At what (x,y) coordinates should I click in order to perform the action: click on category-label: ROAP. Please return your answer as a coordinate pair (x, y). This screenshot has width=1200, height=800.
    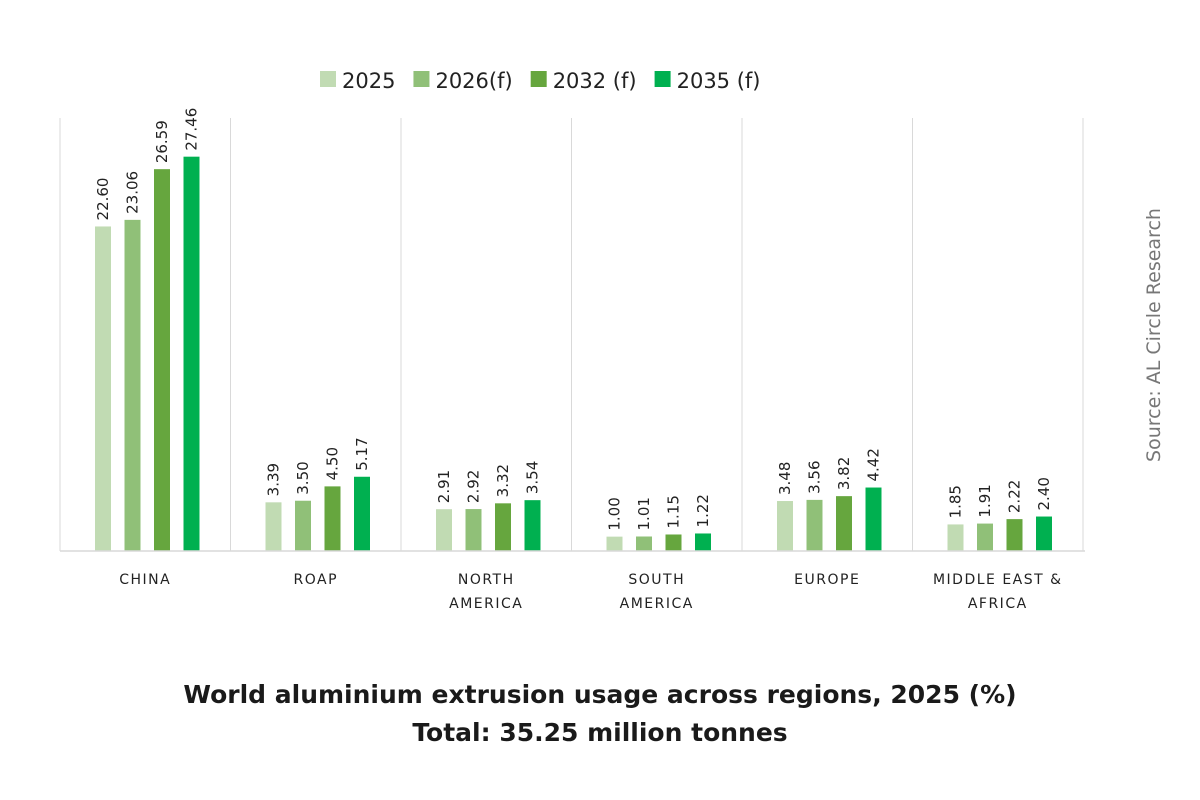
    Looking at the image, I should click on (315, 580).